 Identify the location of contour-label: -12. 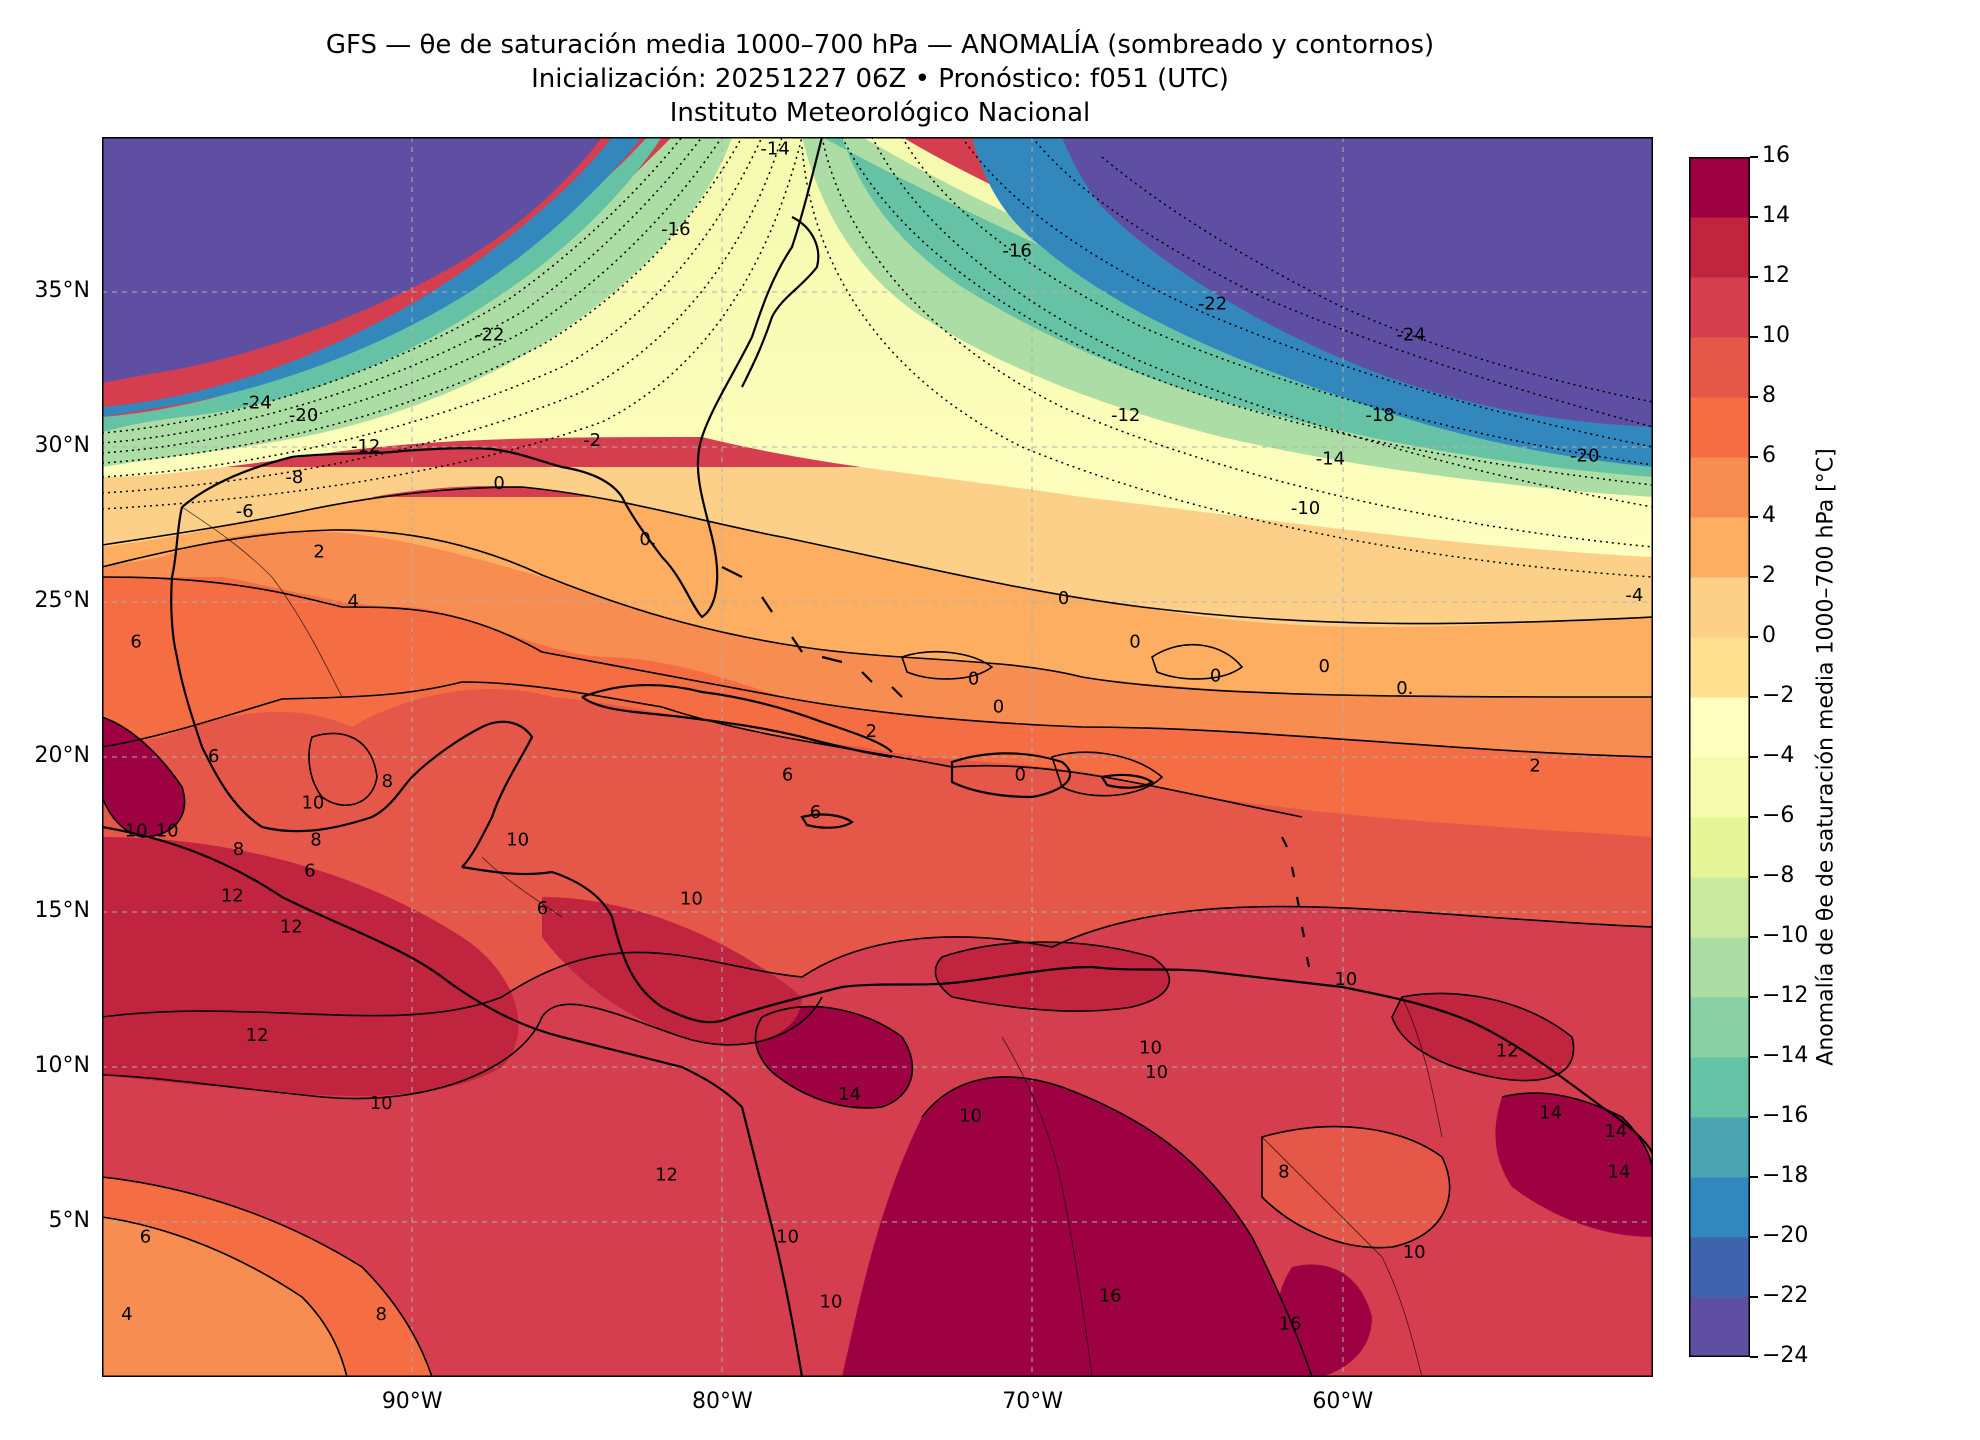
(365, 446).